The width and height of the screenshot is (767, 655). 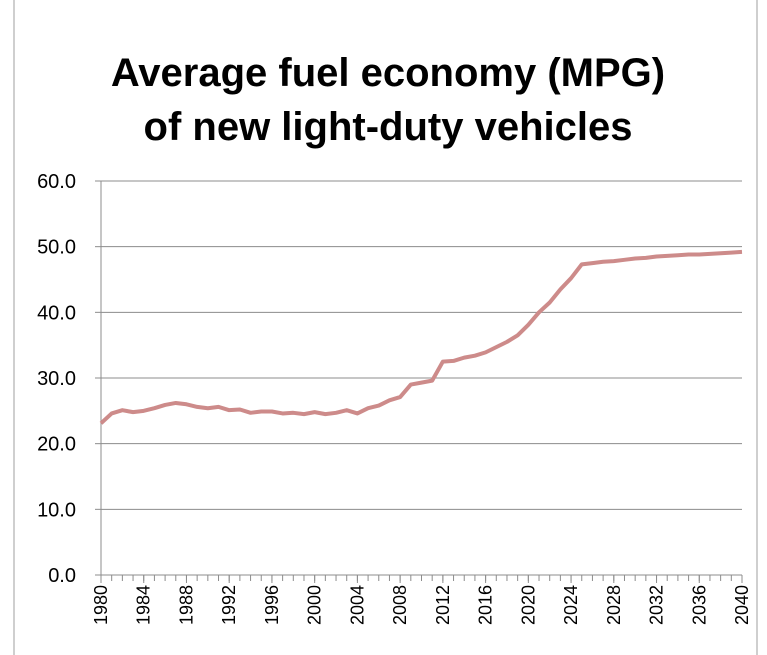 What do you see at coordinates (56, 248) in the screenshot?
I see `y-tick-label: 50.0` at bounding box center [56, 248].